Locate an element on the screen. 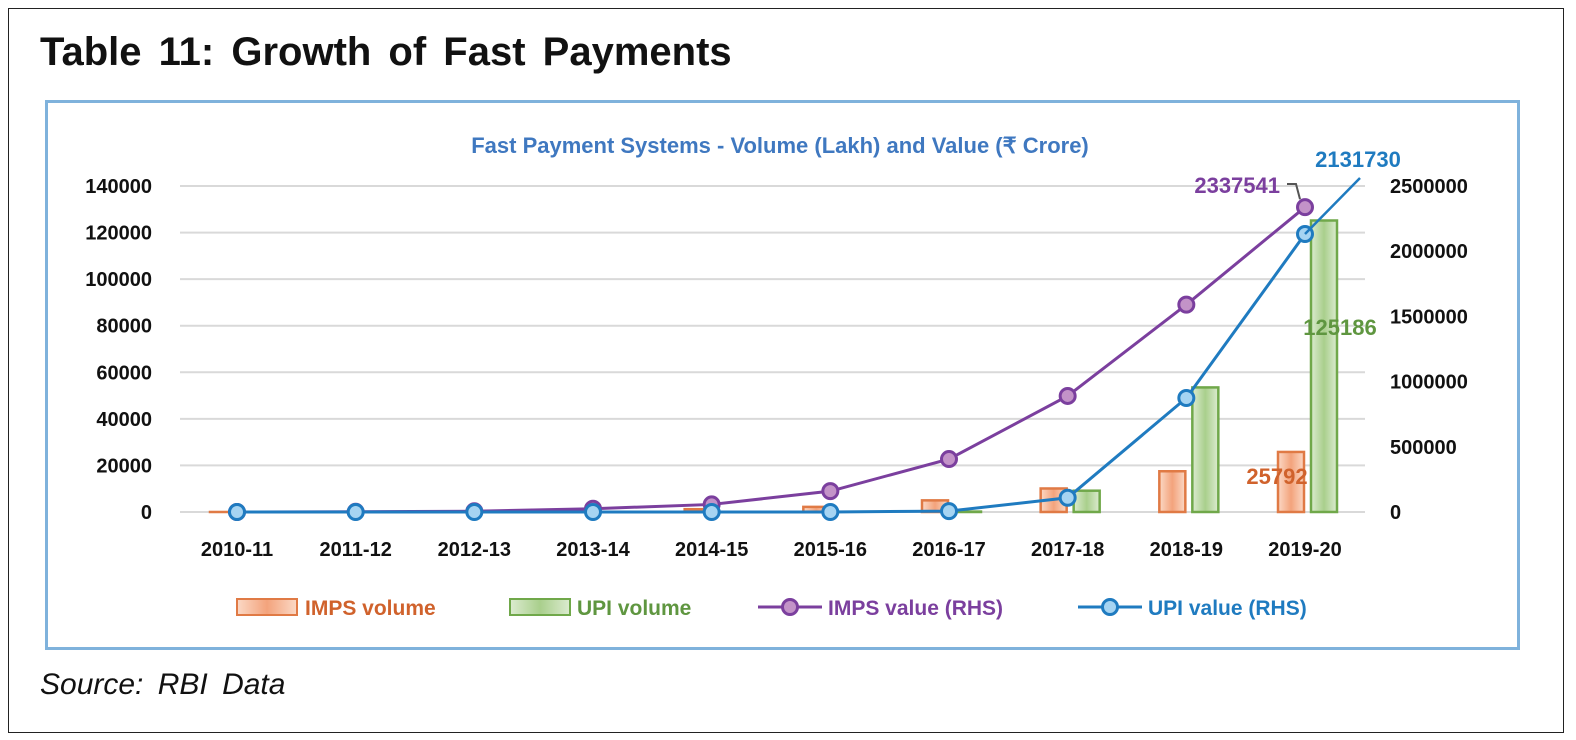  x-tick-label: 2018-19 is located at coordinates (1186, 550).